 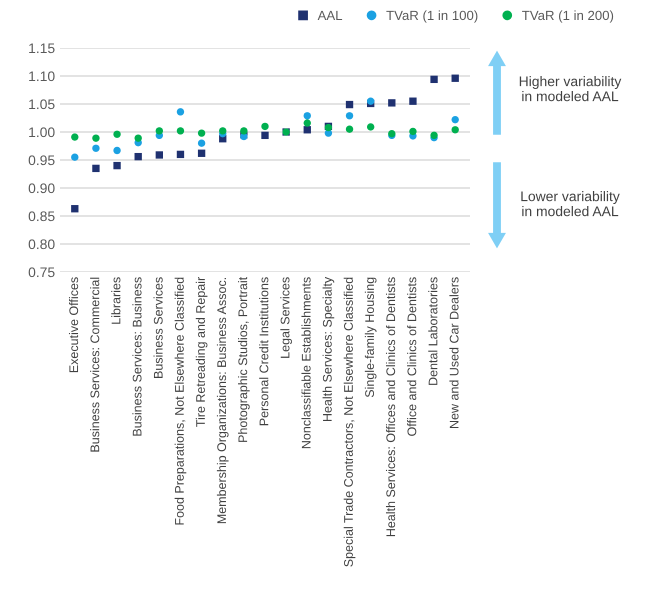 I want to click on x-tick-label: Legal Services, so click(x=286, y=317).